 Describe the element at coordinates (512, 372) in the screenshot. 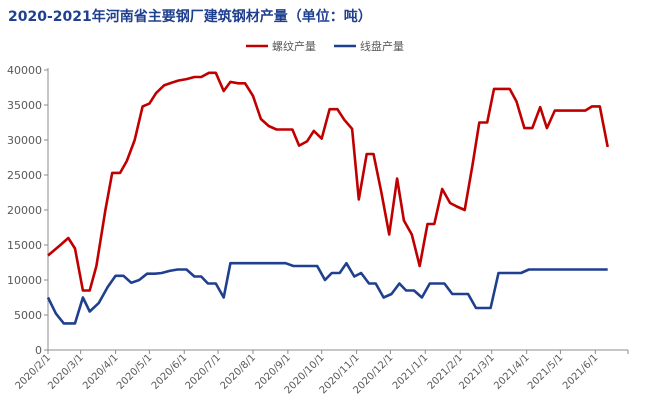

I see `x-tick-label: 2021/4/1` at that location.